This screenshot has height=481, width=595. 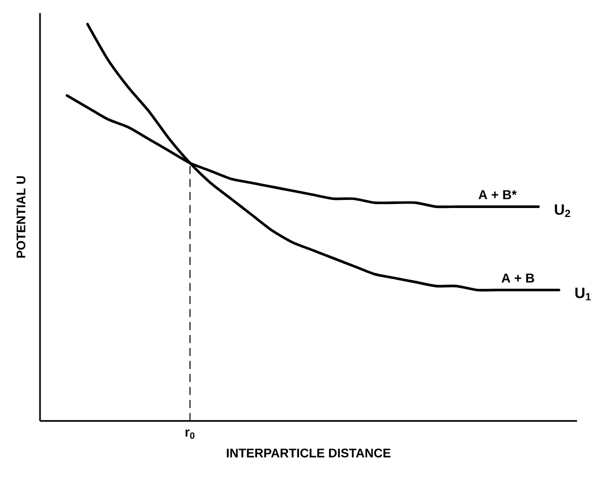 What do you see at coordinates (518, 278) in the screenshot?
I see `annotation: A + B` at bounding box center [518, 278].